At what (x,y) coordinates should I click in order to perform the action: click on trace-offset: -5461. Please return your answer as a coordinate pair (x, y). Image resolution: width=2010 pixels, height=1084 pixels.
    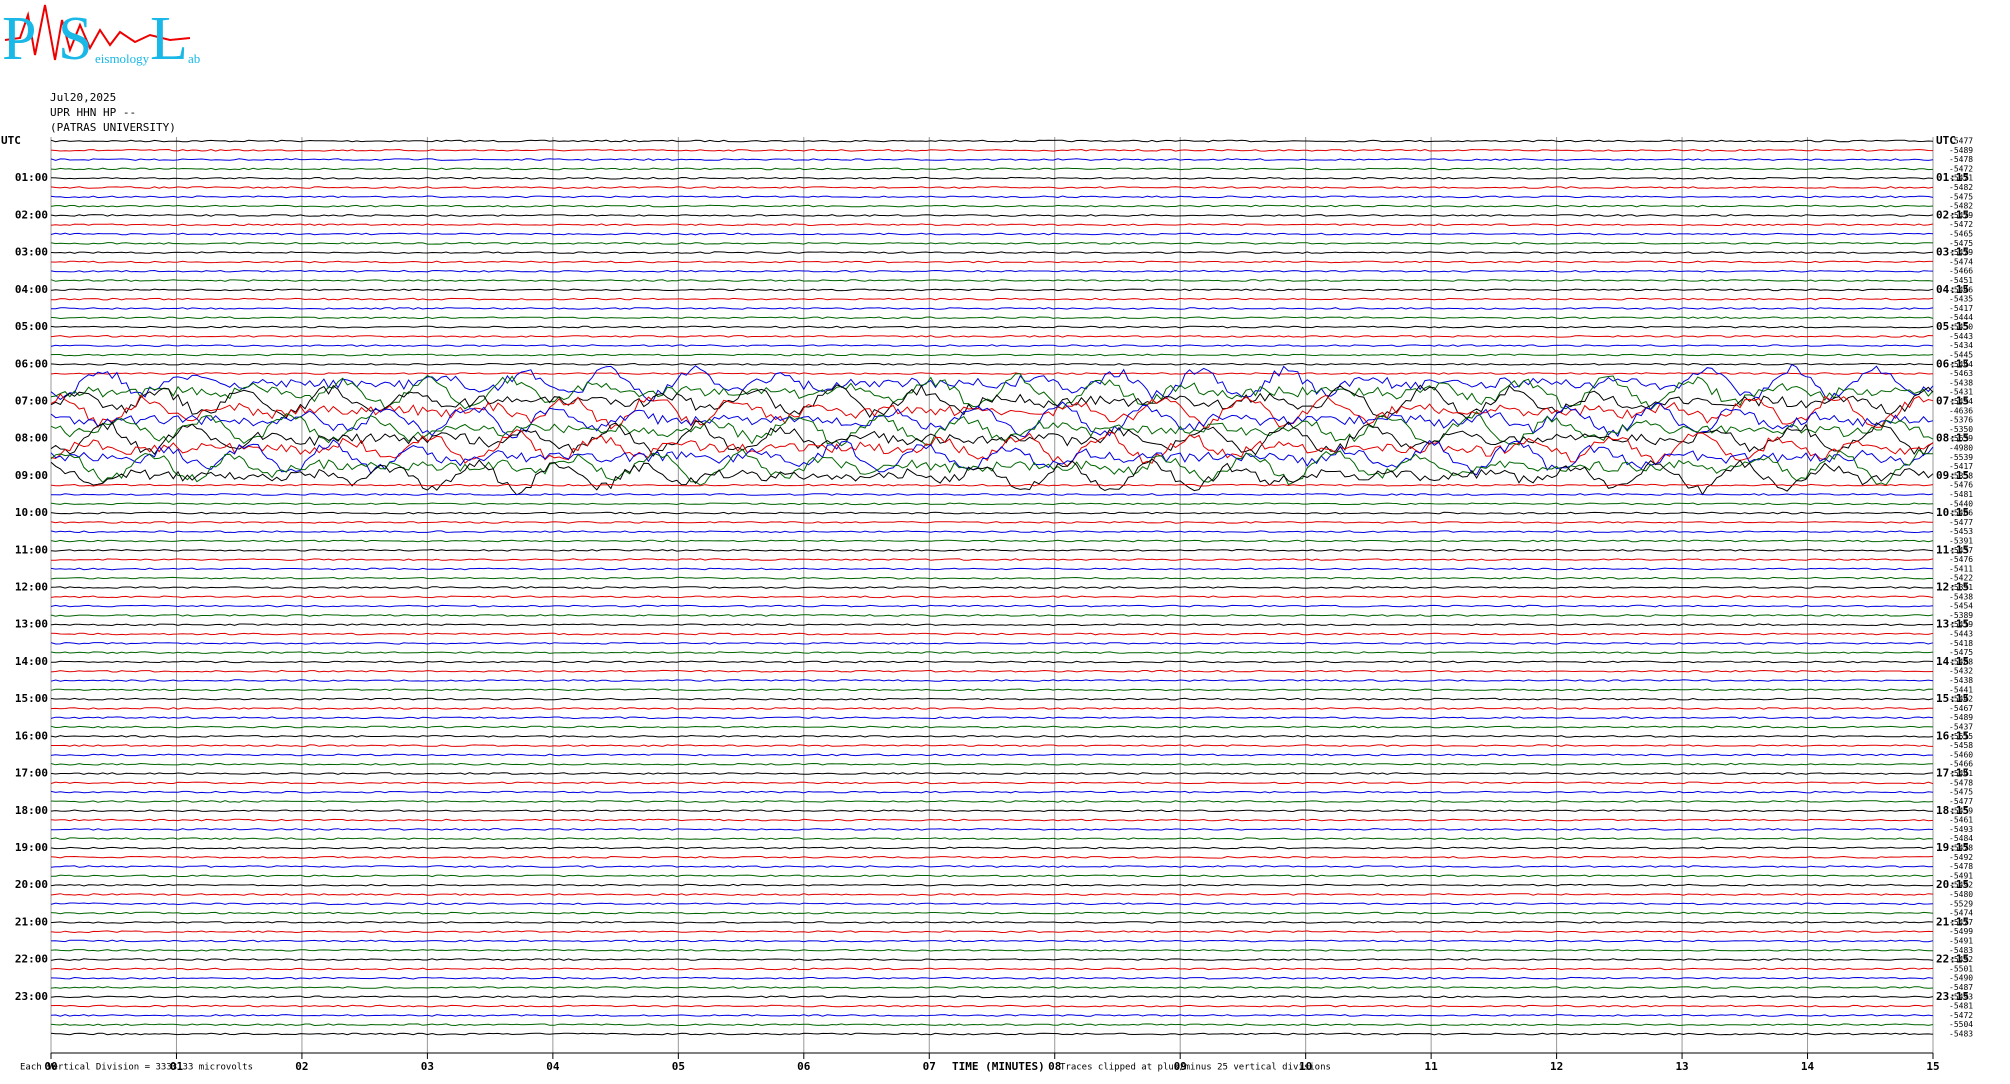
    Looking at the image, I should click on (1961, 820).